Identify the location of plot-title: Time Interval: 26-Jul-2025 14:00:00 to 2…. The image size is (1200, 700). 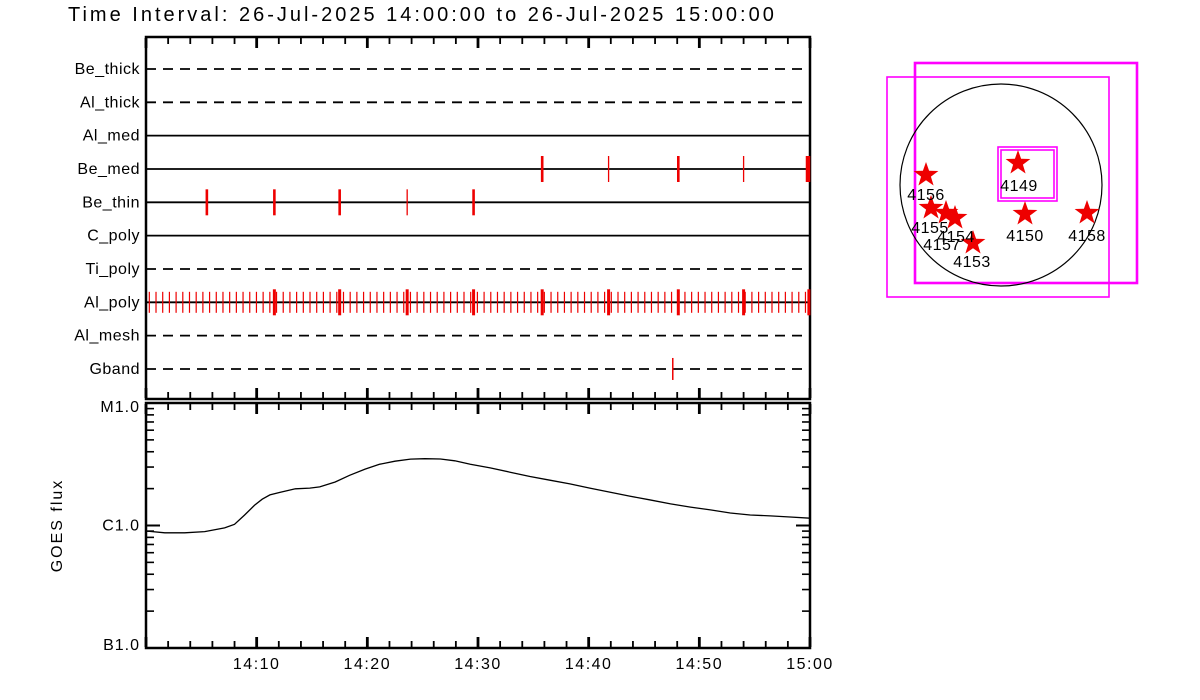
(422, 15).